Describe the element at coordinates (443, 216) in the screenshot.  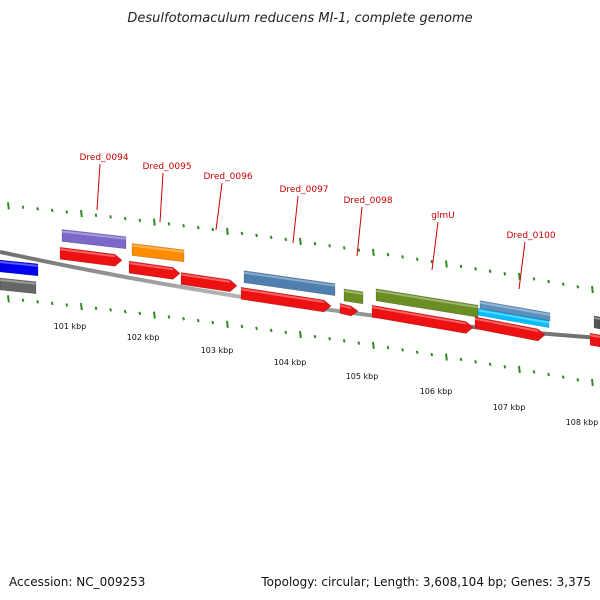
I see `gene-label-glmu: glmU` at that location.